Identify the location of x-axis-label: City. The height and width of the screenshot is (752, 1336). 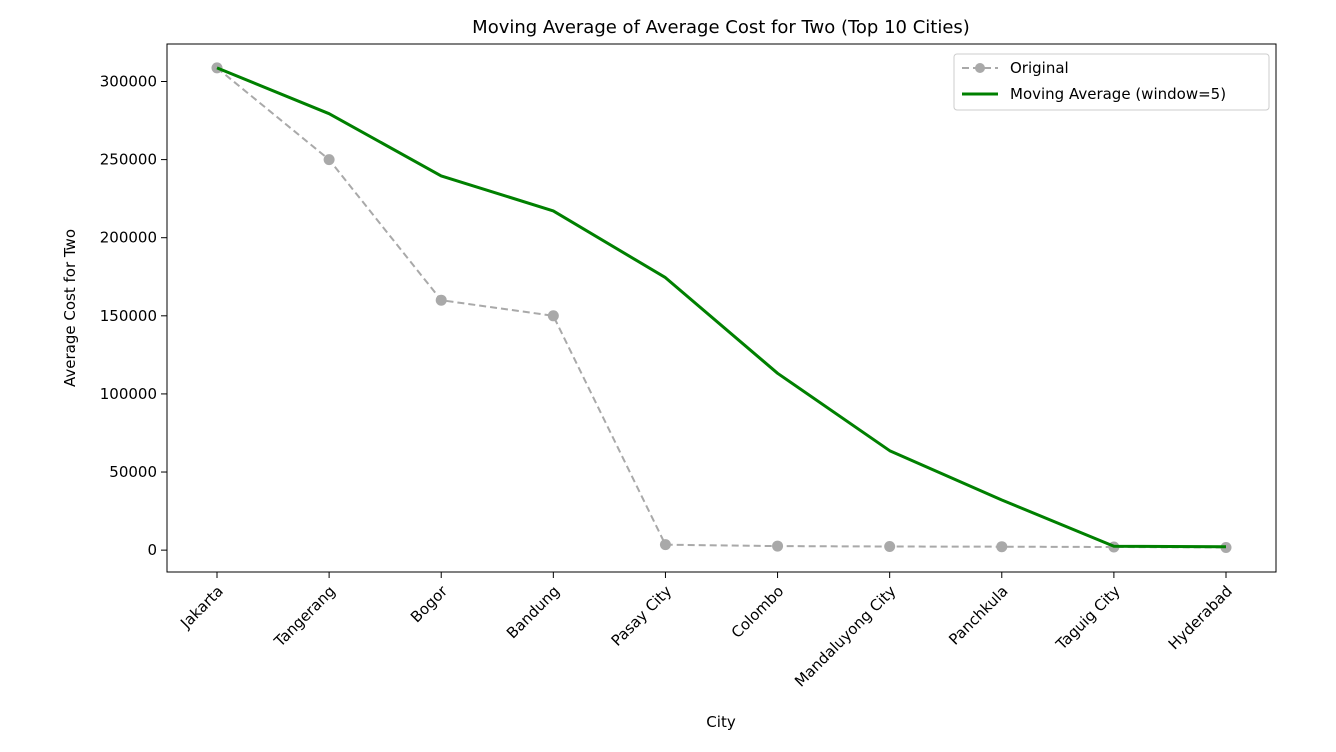
(721, 722).